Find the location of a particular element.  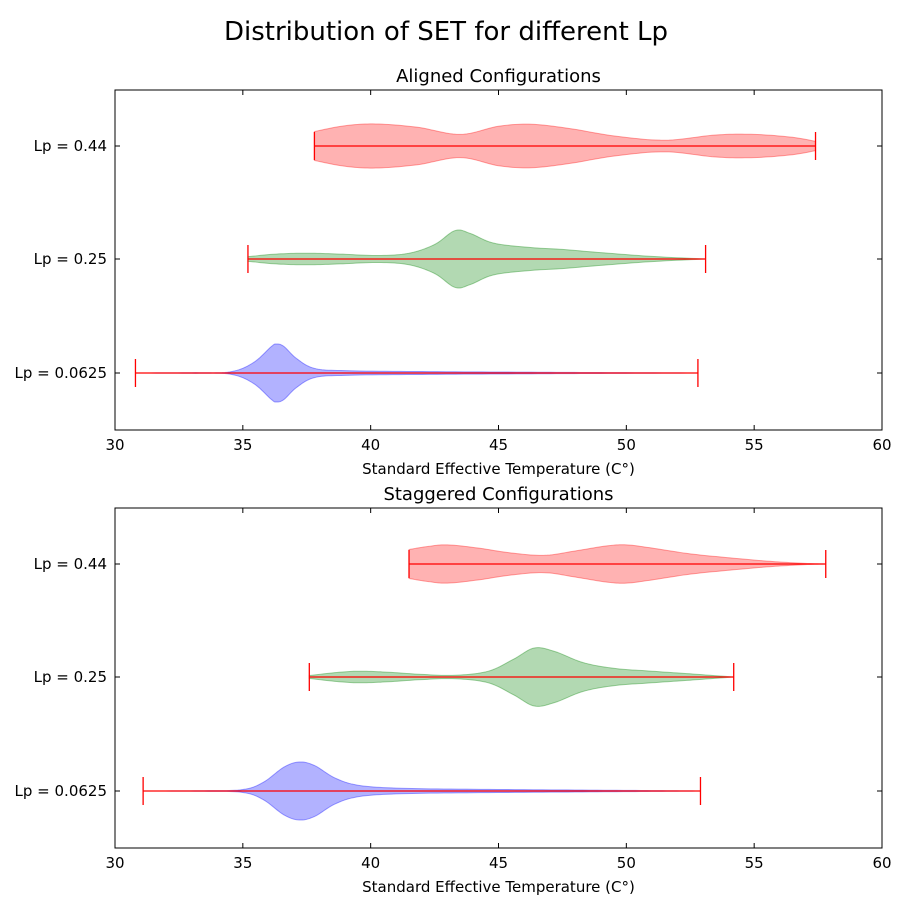

figure-suptitle: Distribution of SET for different Lp is located at coordinates (446, 32).